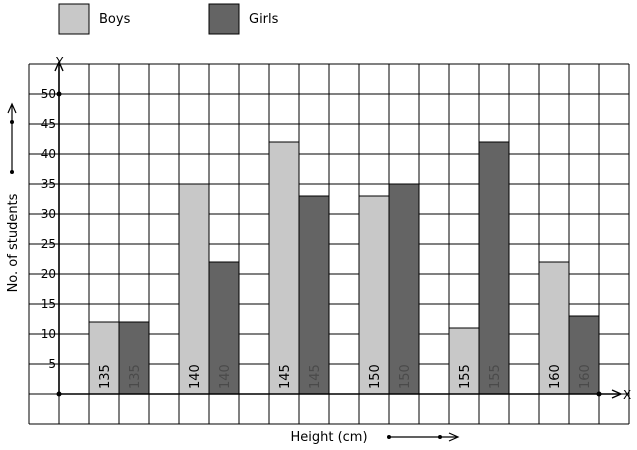 The height and width of the screenshot is (450, 637). What do you see at coordinates (52, 364) in the screenshot?
I see `y-tick-label: 5` at bounding box center [52, 364].